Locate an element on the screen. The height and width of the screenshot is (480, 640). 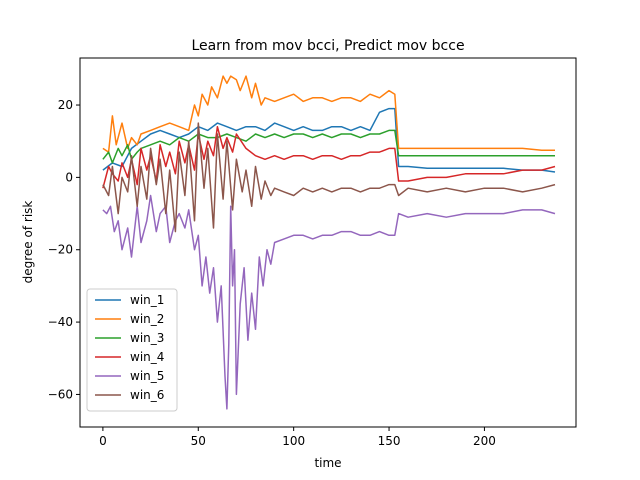
legend-label-win_1: win_1 is located at coordinates (147, 300).